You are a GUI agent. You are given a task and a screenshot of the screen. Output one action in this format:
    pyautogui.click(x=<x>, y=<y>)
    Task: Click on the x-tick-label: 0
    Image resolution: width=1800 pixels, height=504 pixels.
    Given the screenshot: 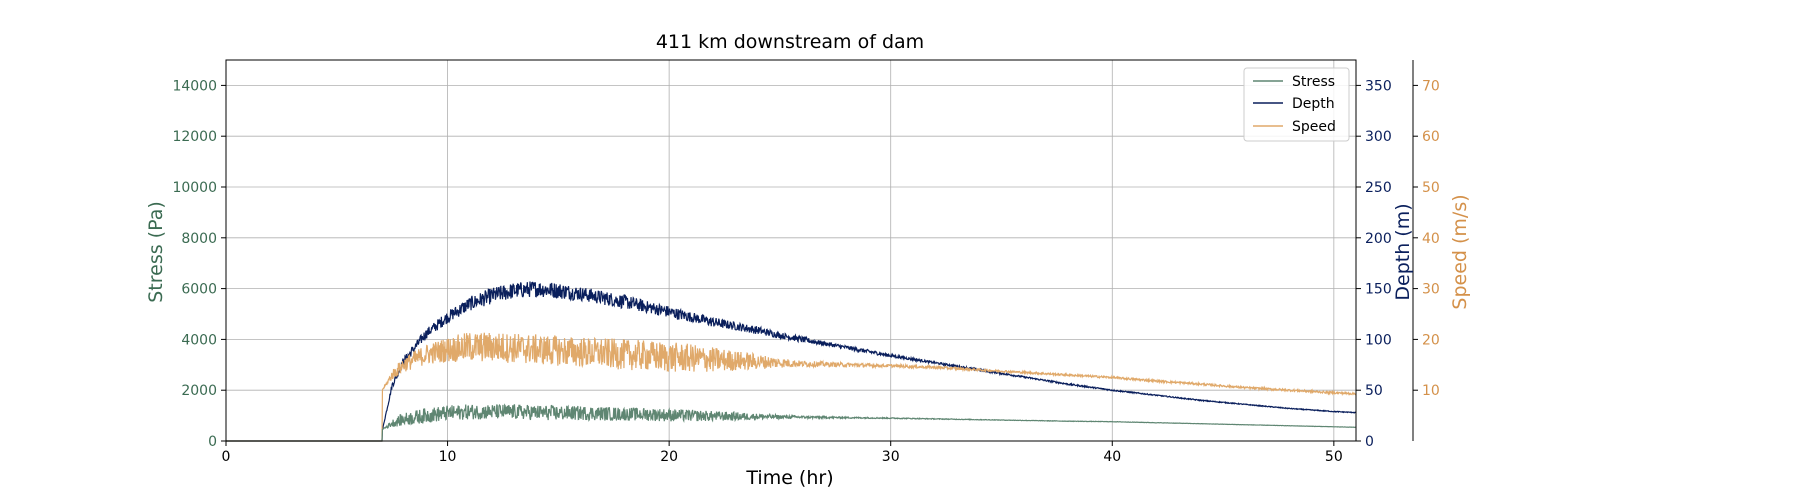 What is the action you would take?
    pyautogui.click(x=226, y=457)
    